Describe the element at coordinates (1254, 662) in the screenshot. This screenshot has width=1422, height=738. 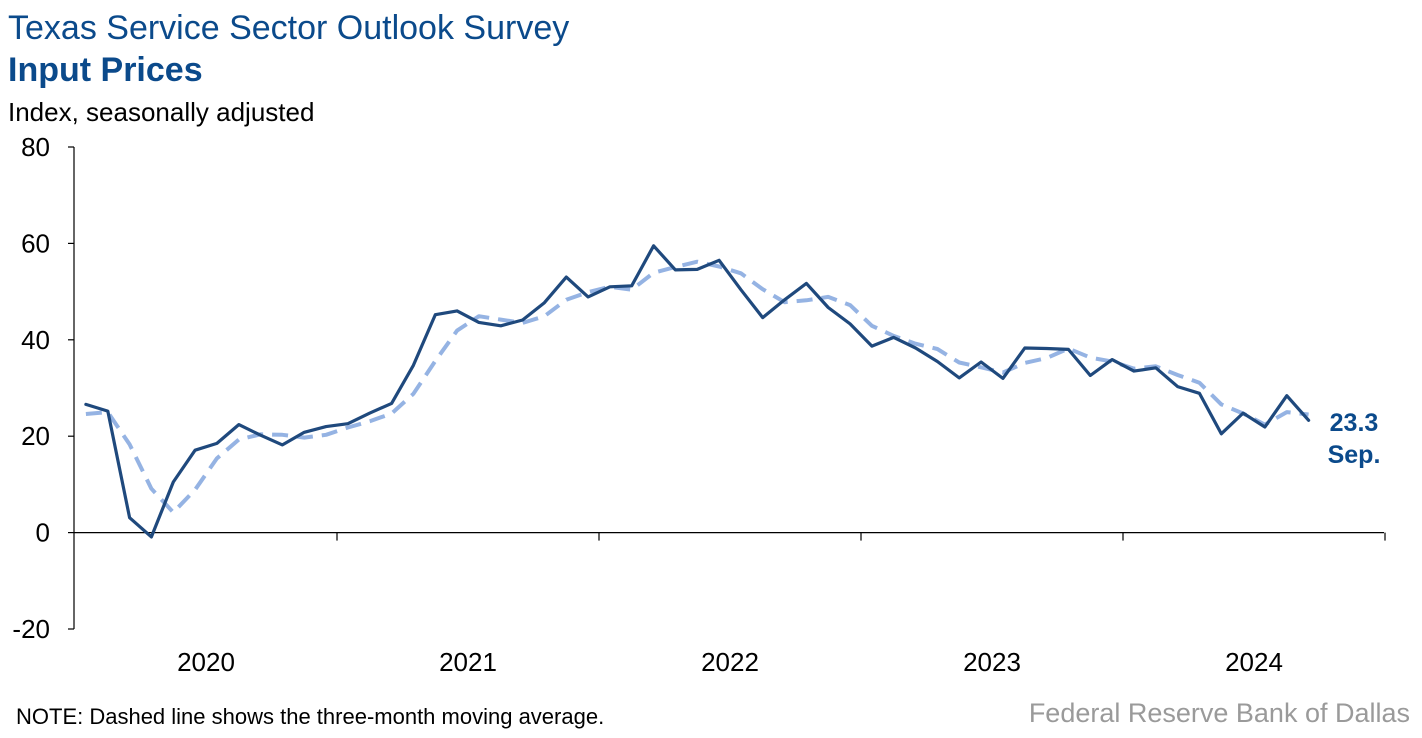
I see `x-tick-label: 2024` at that location.